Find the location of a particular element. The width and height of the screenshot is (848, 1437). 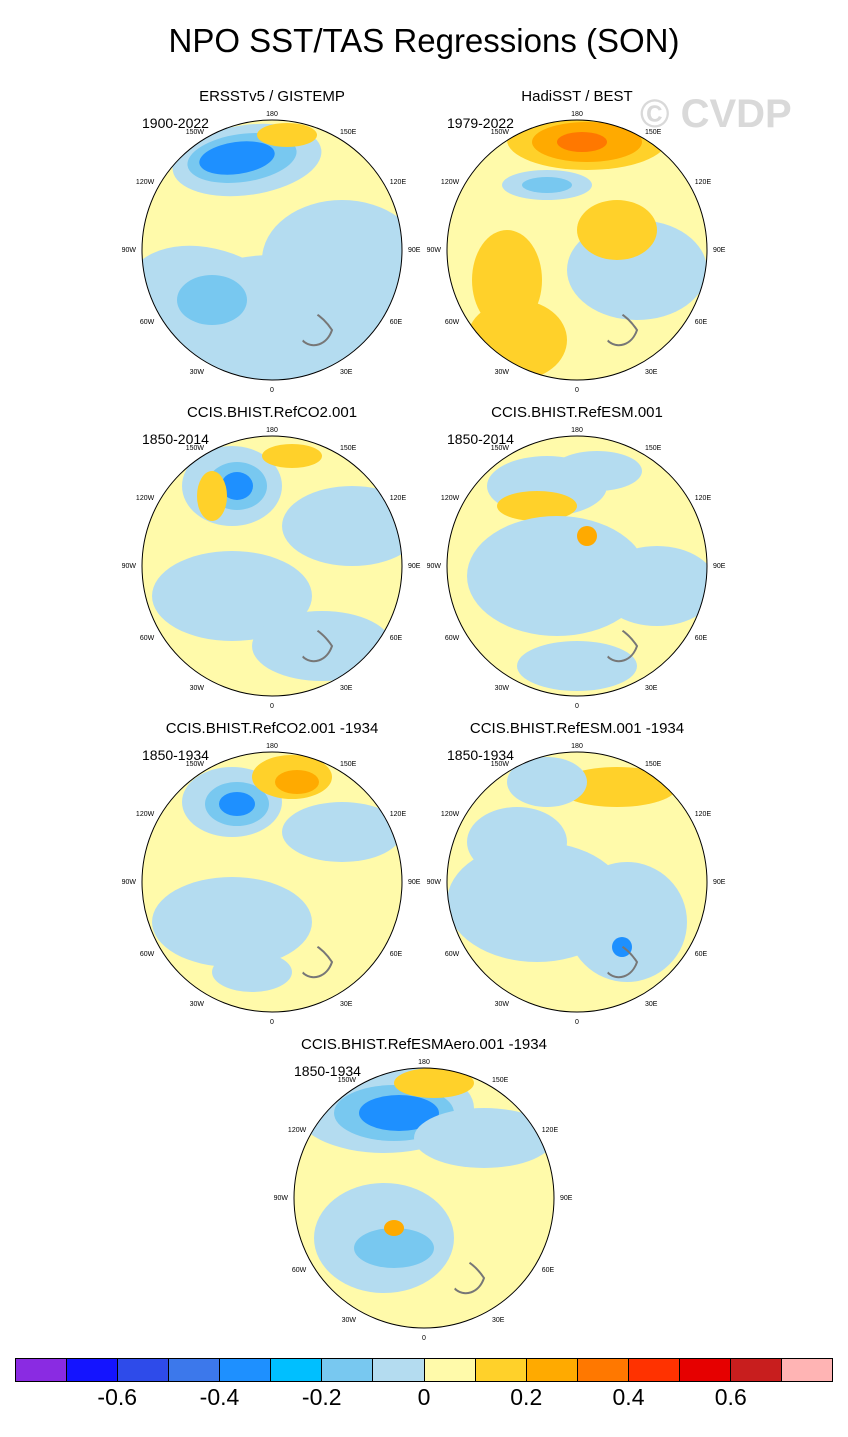

polar-map-refco2: 180 150E 120E 90E 60E 30E 0 30W 60W 90W 120W 150W is located at coordinates (271, 567).